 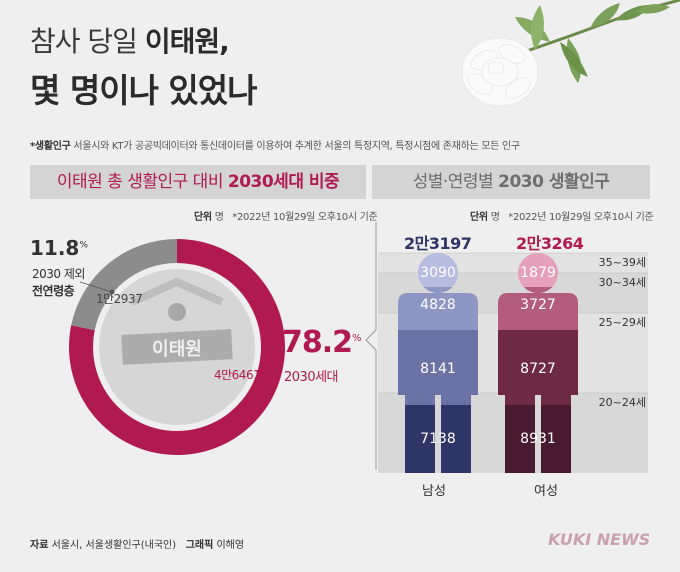 I want to click on female-segment-25~29세, so click(x=538, y=367).